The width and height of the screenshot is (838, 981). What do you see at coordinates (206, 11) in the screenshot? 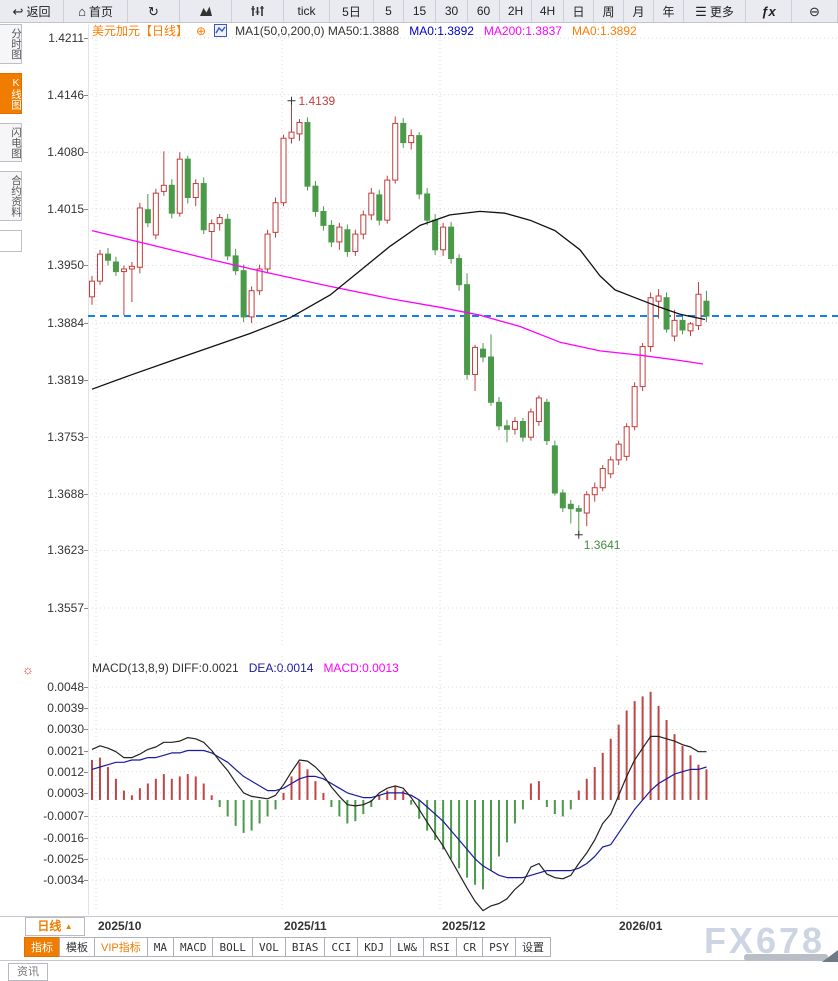
I see `area-chart-button` at bounding box center [206, 11].